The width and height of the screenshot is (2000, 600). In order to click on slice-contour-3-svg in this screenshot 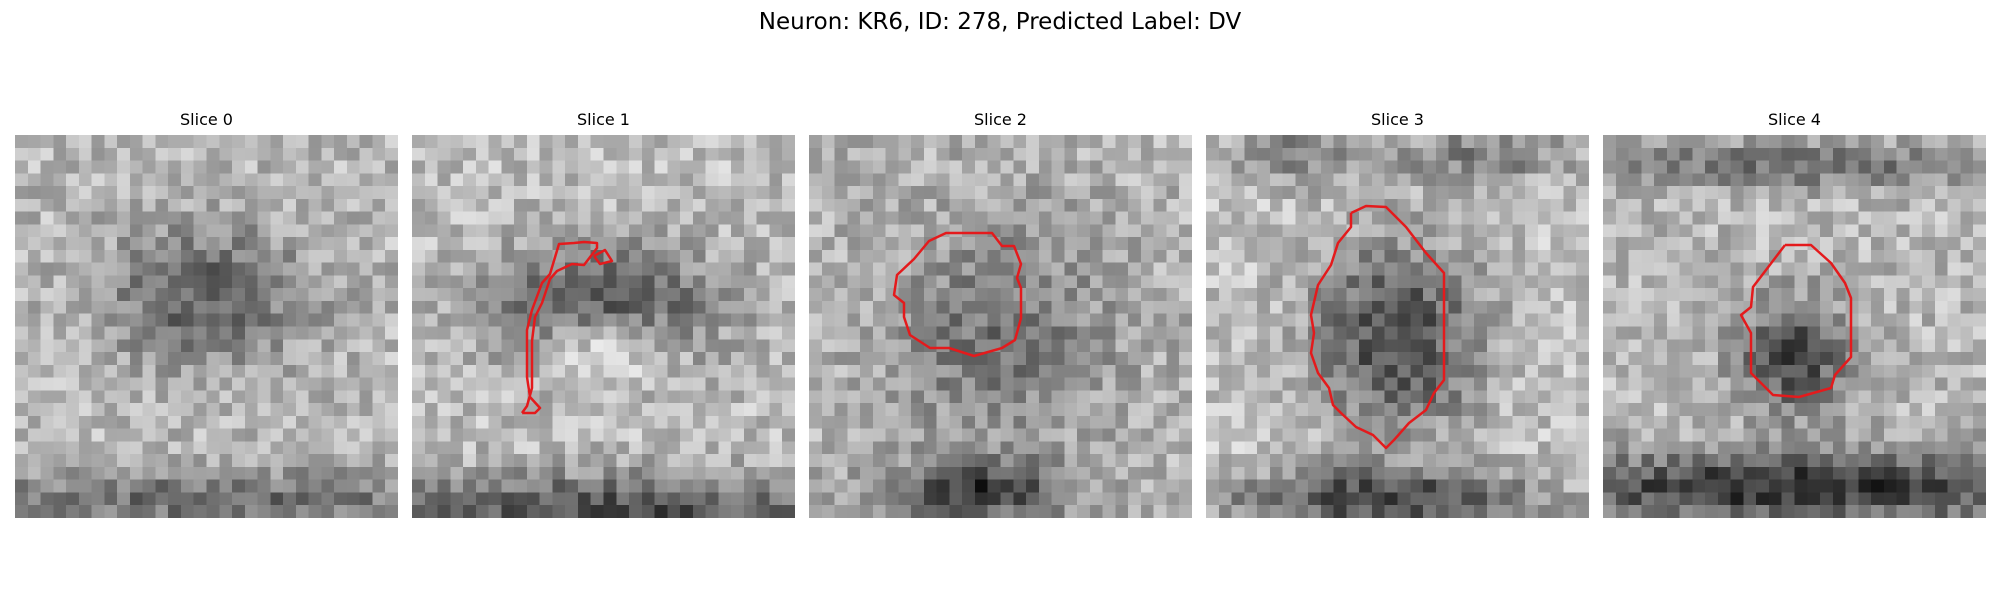, I will do `click(1397, 326)`.